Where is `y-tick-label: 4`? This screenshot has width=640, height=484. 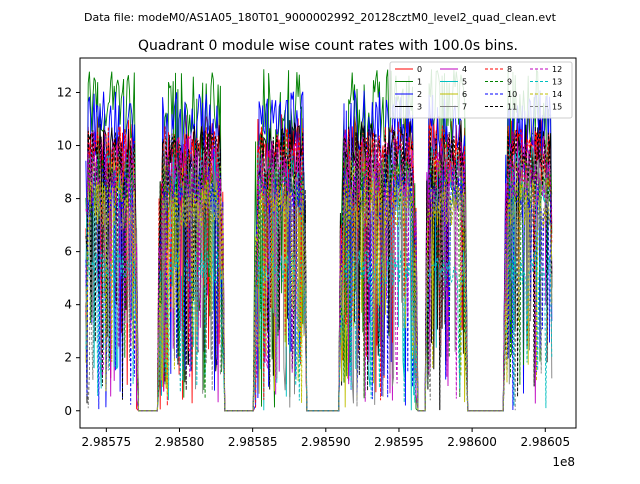
y-tick-label: 4 is located at coordinates (68, 305).